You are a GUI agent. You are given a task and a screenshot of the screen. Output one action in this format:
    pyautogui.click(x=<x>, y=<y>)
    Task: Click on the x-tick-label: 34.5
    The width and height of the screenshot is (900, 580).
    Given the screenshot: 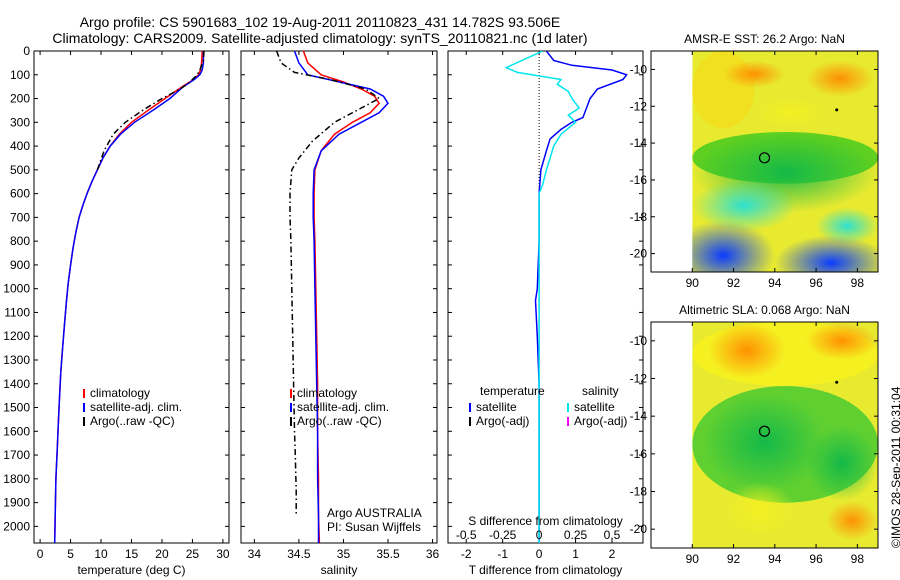 What is the action you would take?
    pyautogui.click(x=299, y=554)
    